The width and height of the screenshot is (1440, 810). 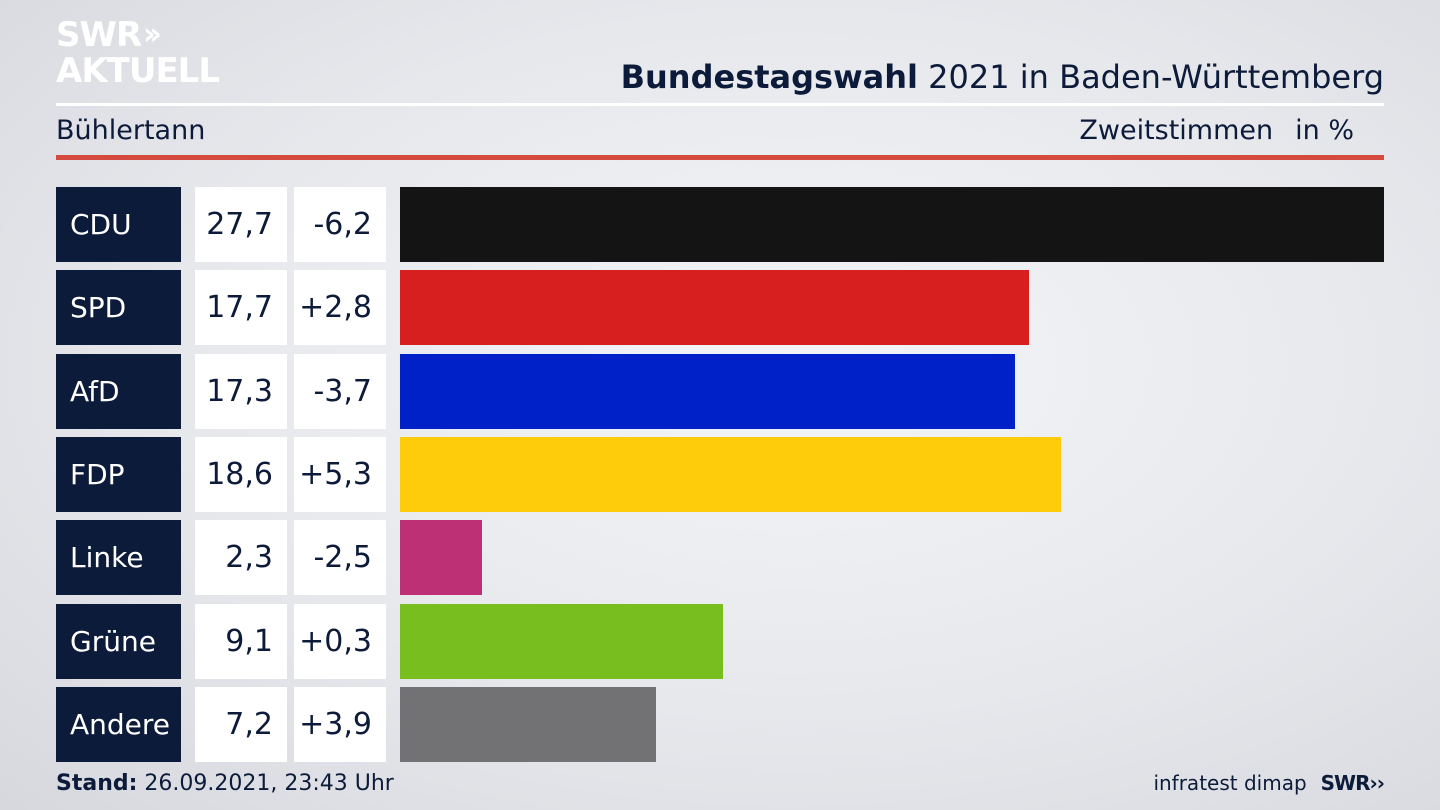 What do you see at coordinates (561, 641) in the screenshot?
I see `bar-grüne` at bounding box center [561, 641].